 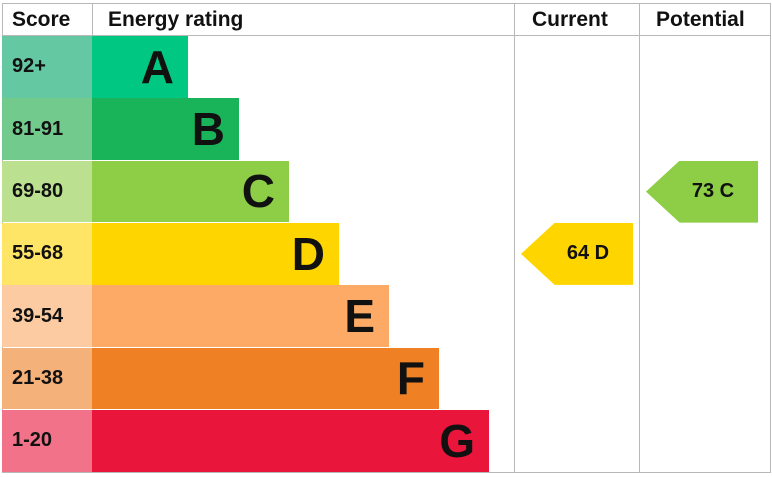 I want to click on score-cell-b: 81-91, so click(x=47, y=129).